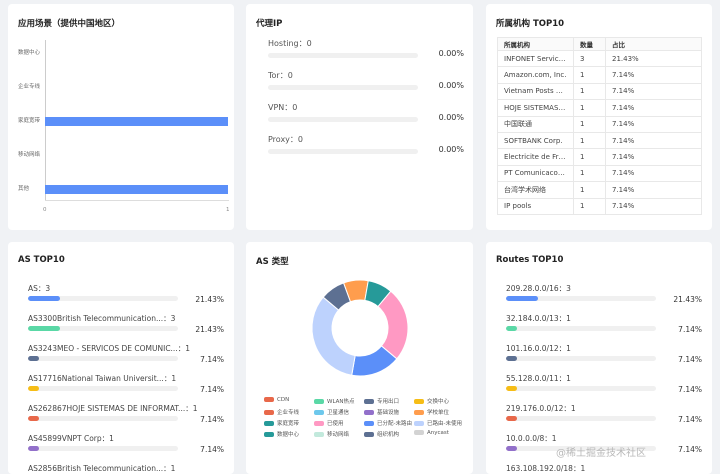  I want to click on legend-item: 学校单位, so click(431, 412).